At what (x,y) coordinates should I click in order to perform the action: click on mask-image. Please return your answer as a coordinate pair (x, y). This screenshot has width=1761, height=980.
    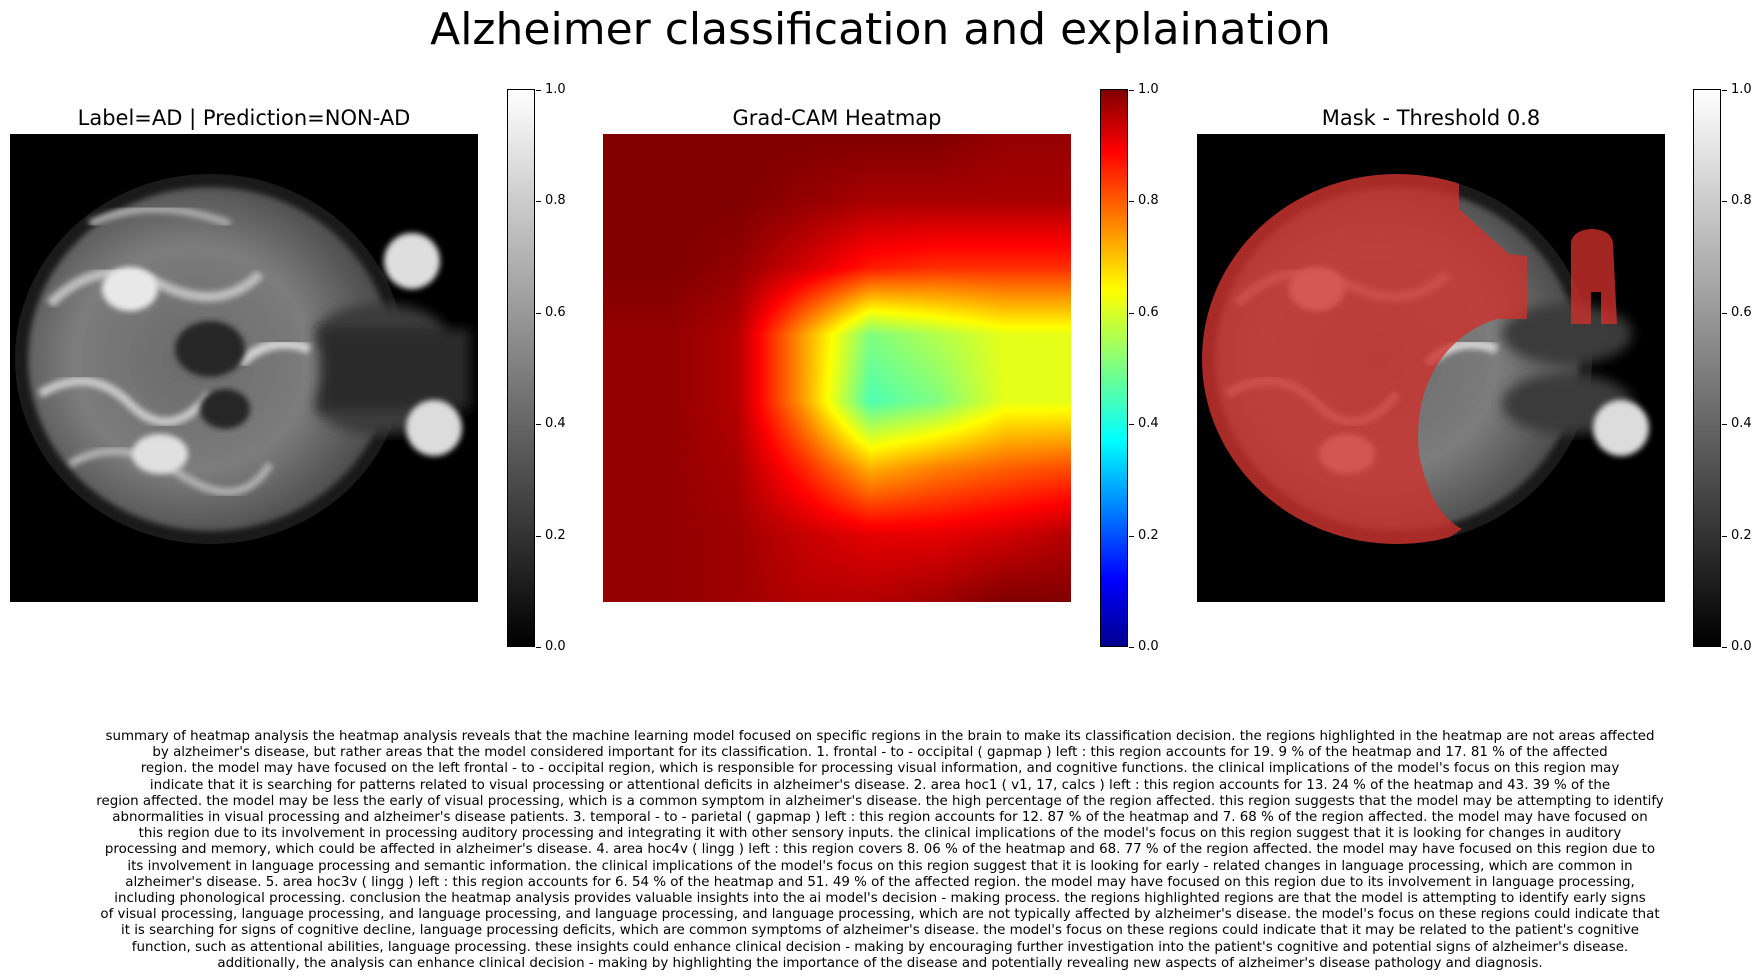
    Looking at the image, I should click on (1431, 368).